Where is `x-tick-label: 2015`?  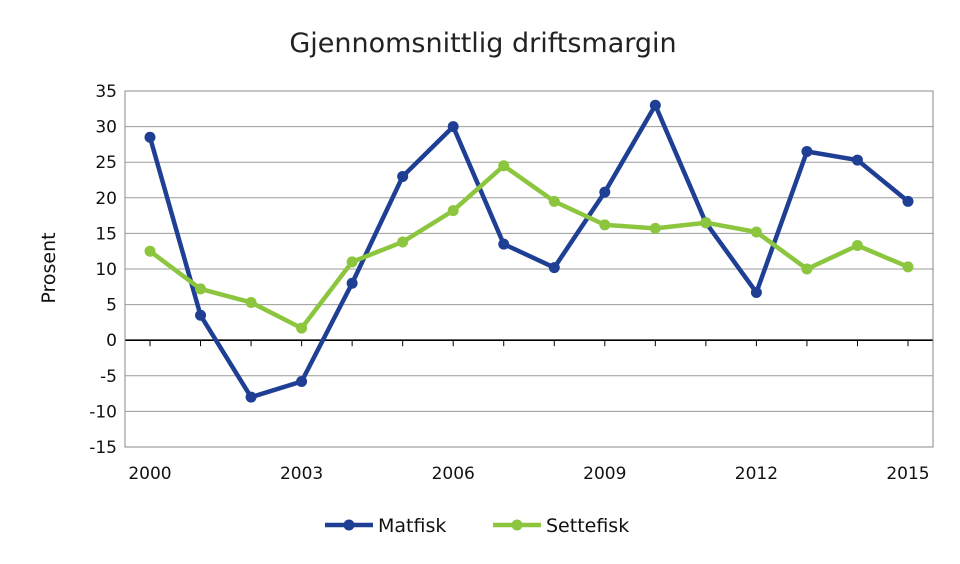
x-tick-label: 2015 is located at coordinates (907, 474).